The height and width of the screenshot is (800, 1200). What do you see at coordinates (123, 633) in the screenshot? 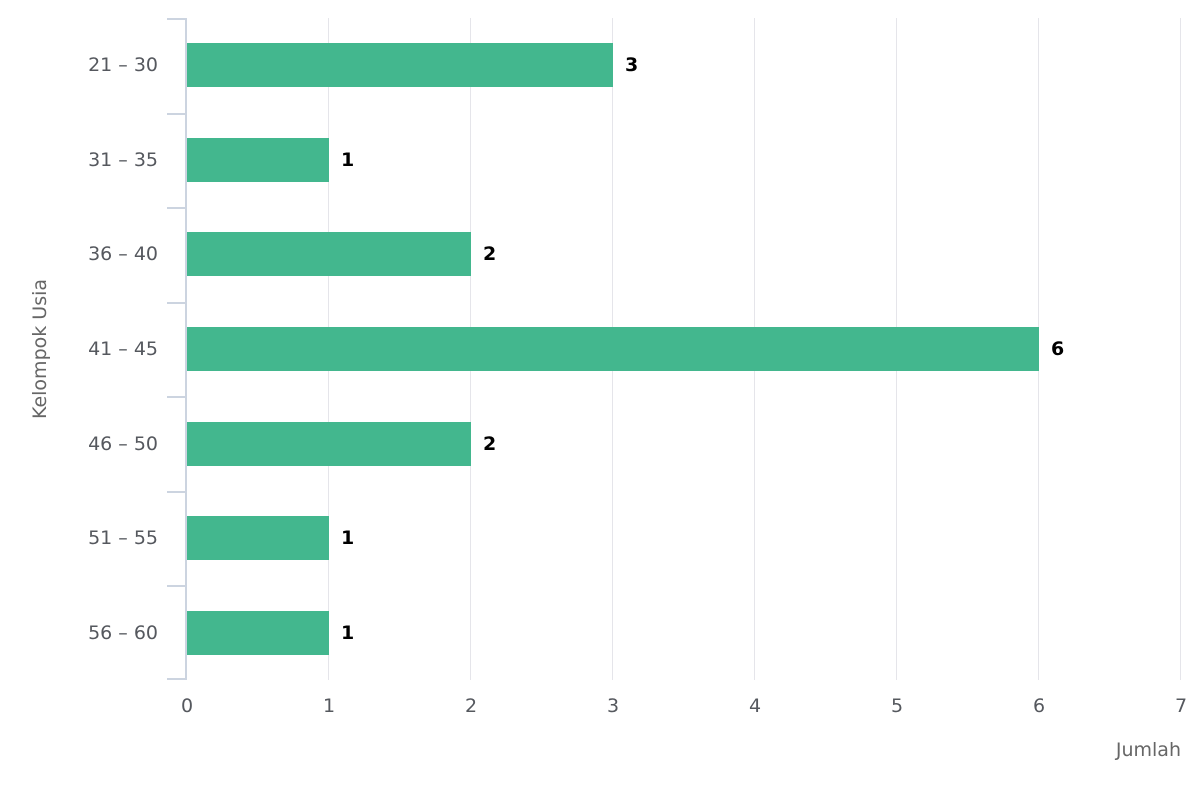
I see `category-label: 56 – 60` at bounding box center [123, 633].